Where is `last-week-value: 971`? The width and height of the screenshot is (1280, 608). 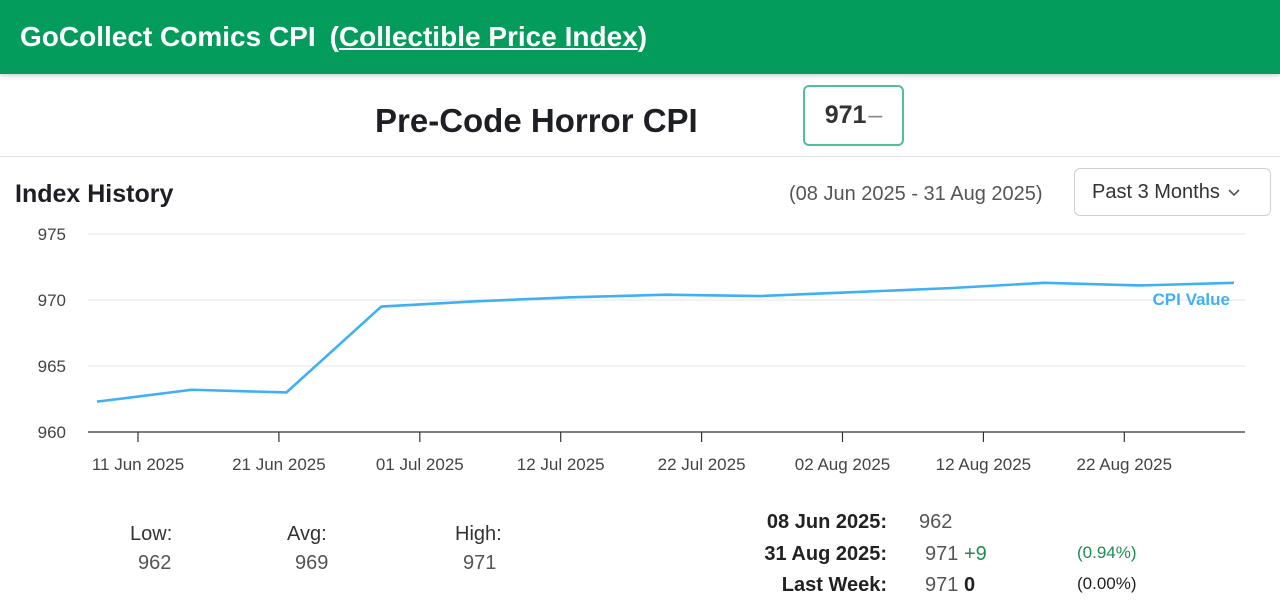 last-week-value: 971 is located at coordinates (942, 585).